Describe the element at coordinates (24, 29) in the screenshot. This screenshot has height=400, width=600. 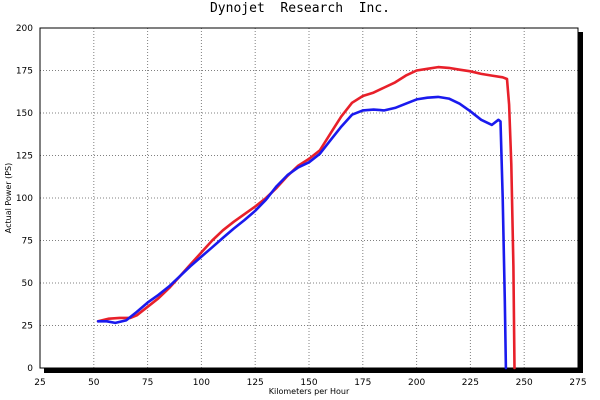
I see `y-tick-label: 200` at that location.